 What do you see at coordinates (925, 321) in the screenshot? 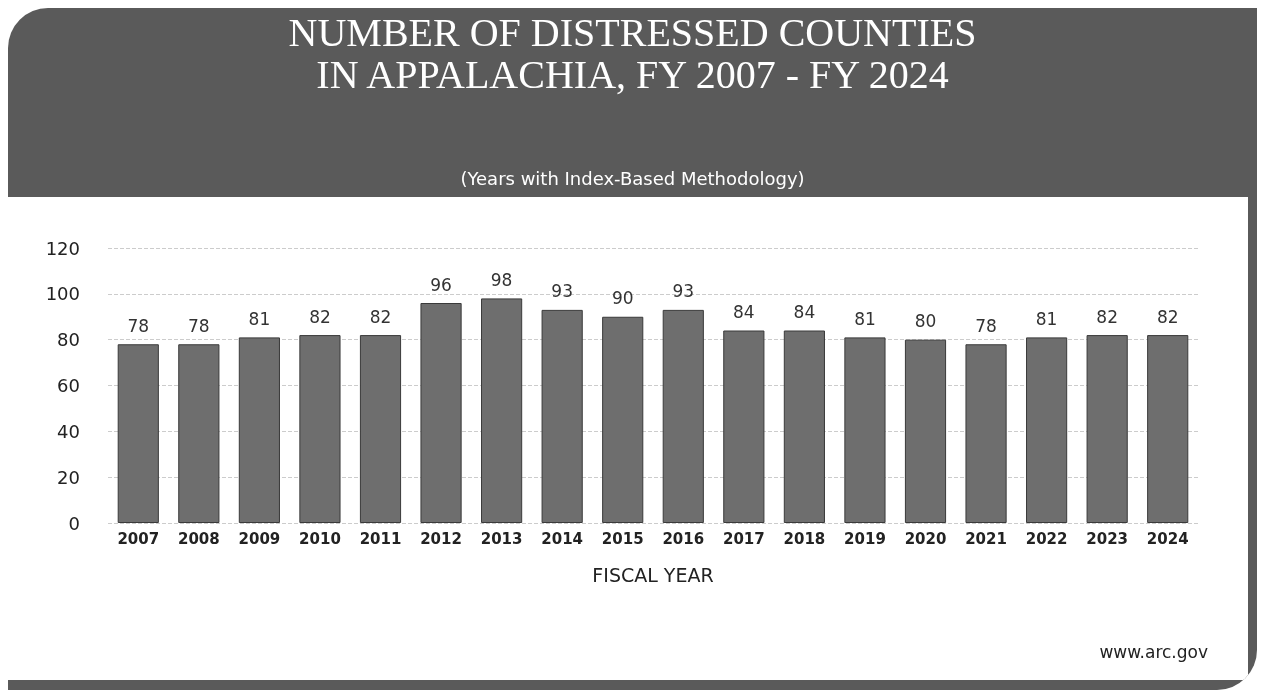
I see `data-label: 80` at bounding box center [925, 321].